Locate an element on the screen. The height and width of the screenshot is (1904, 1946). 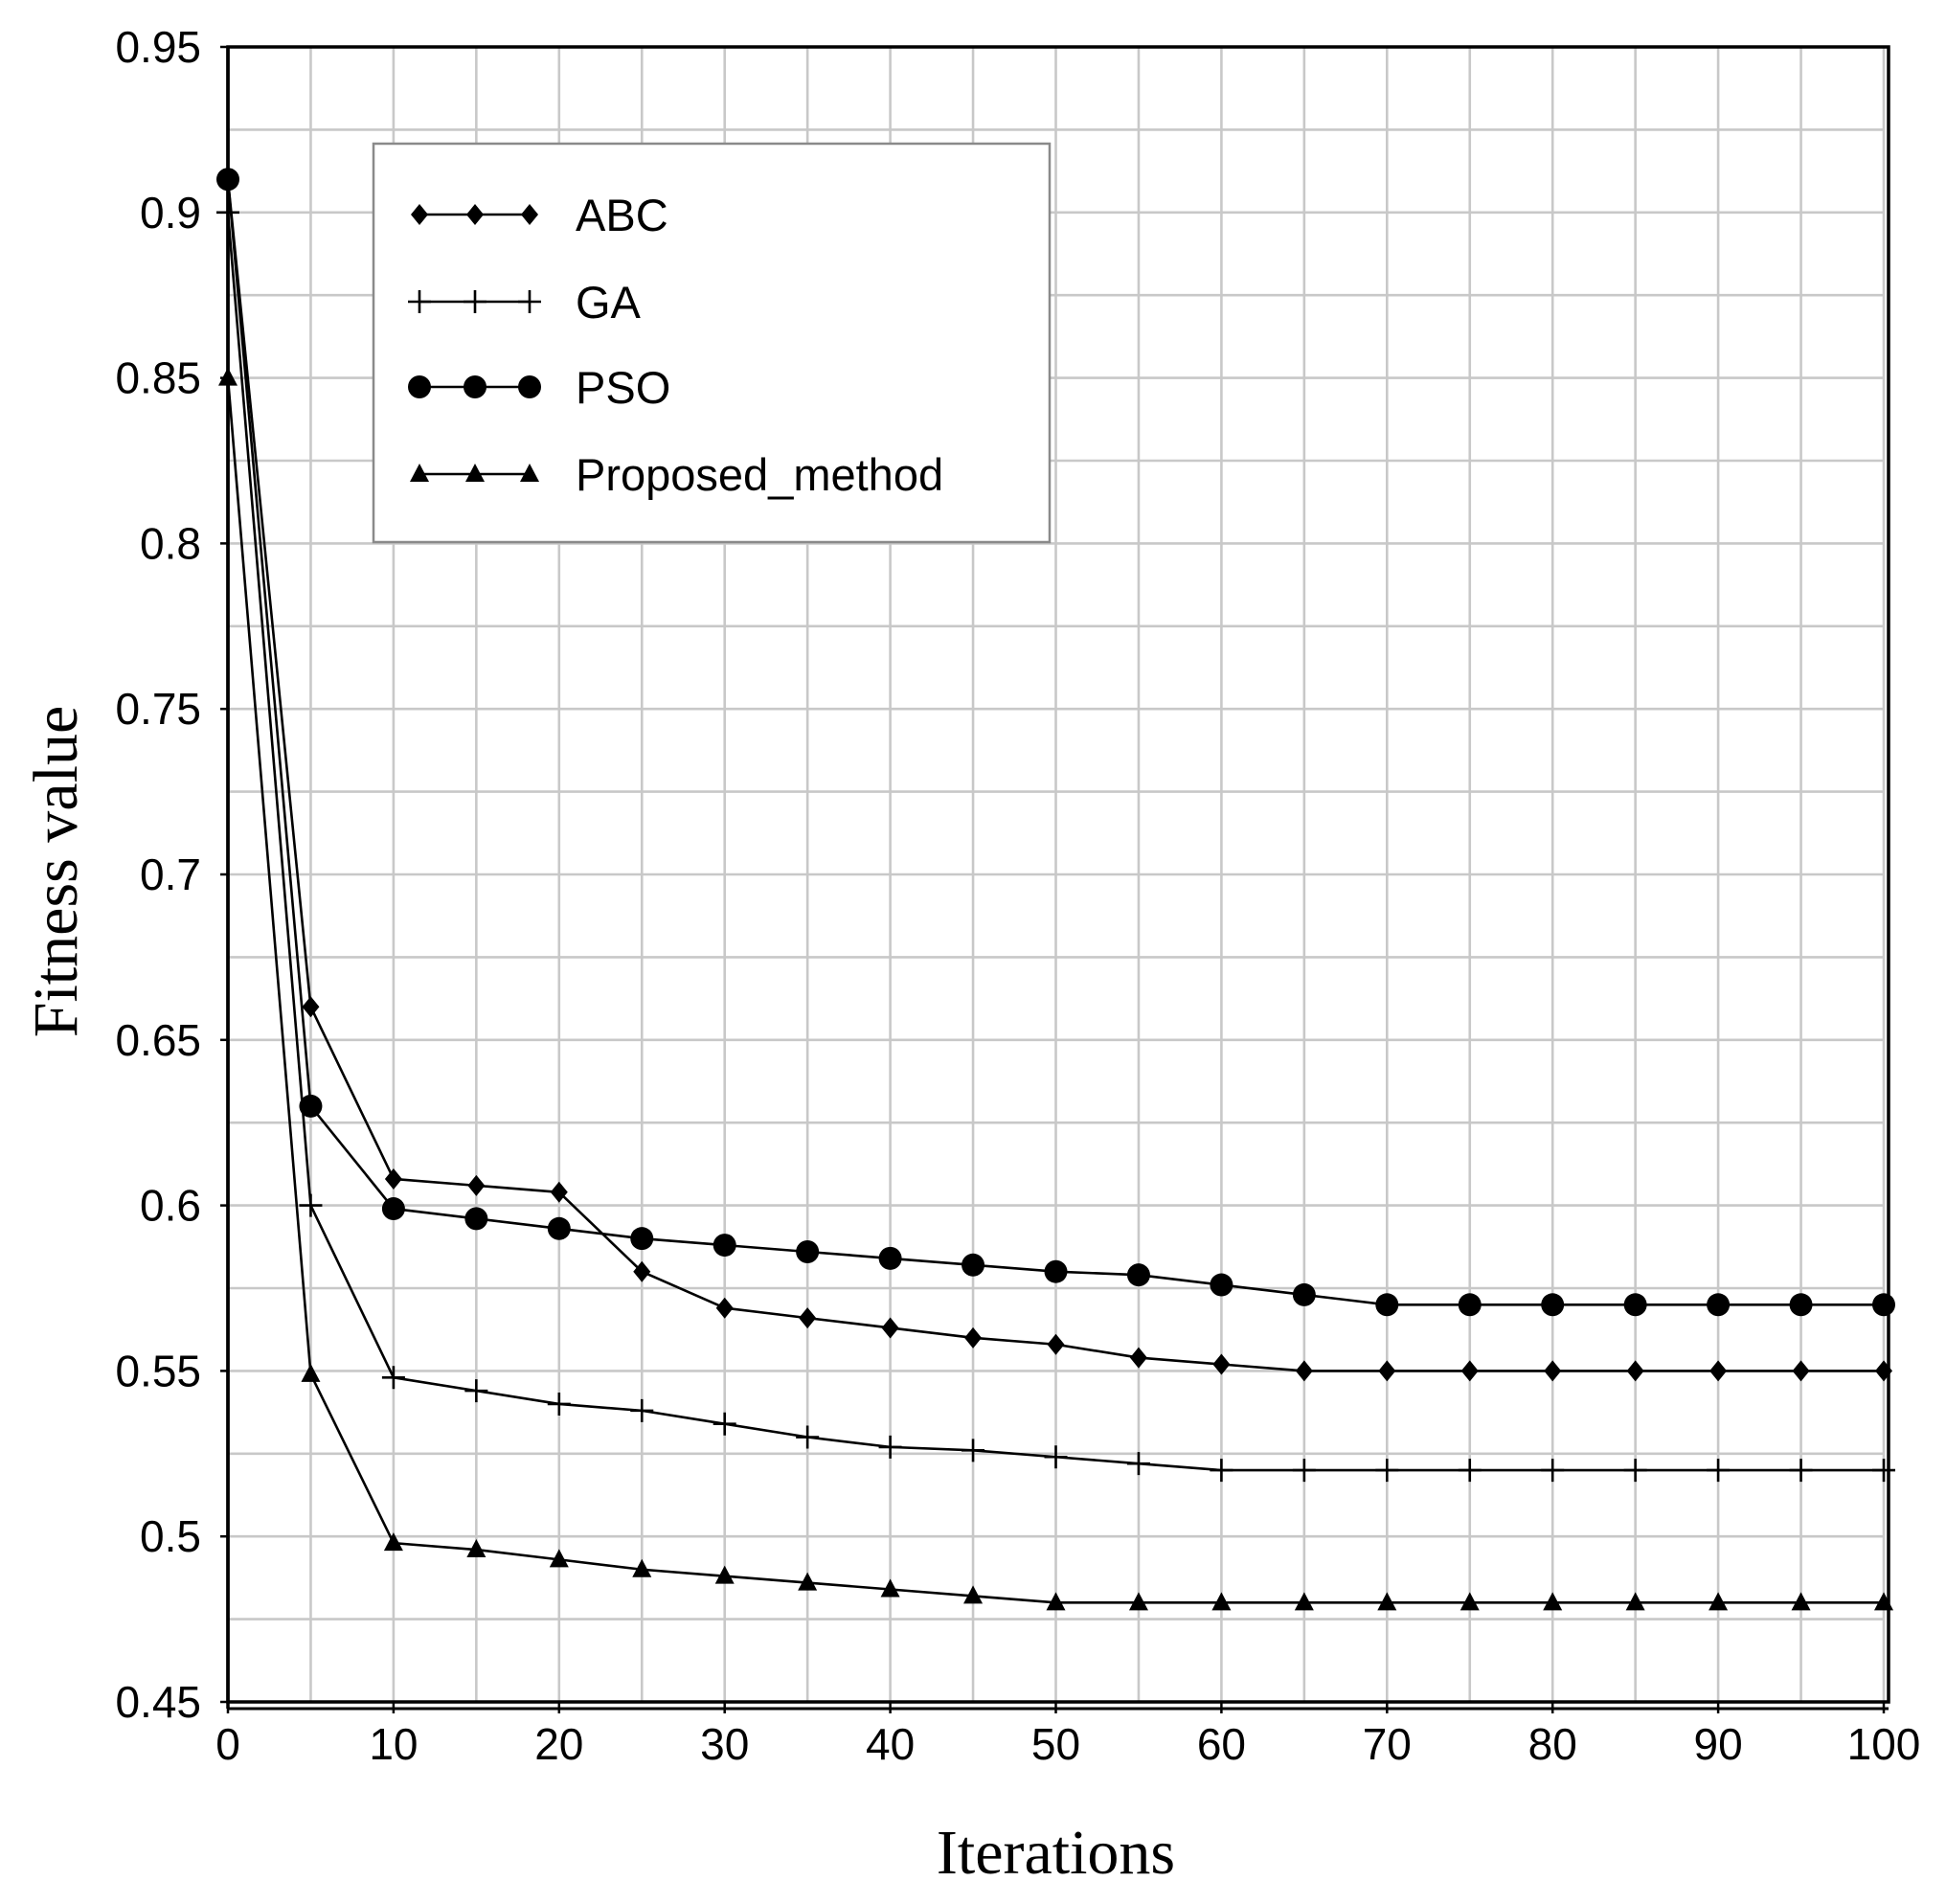
x-tick-label: 100 is located at coordinates (1884, 1744).